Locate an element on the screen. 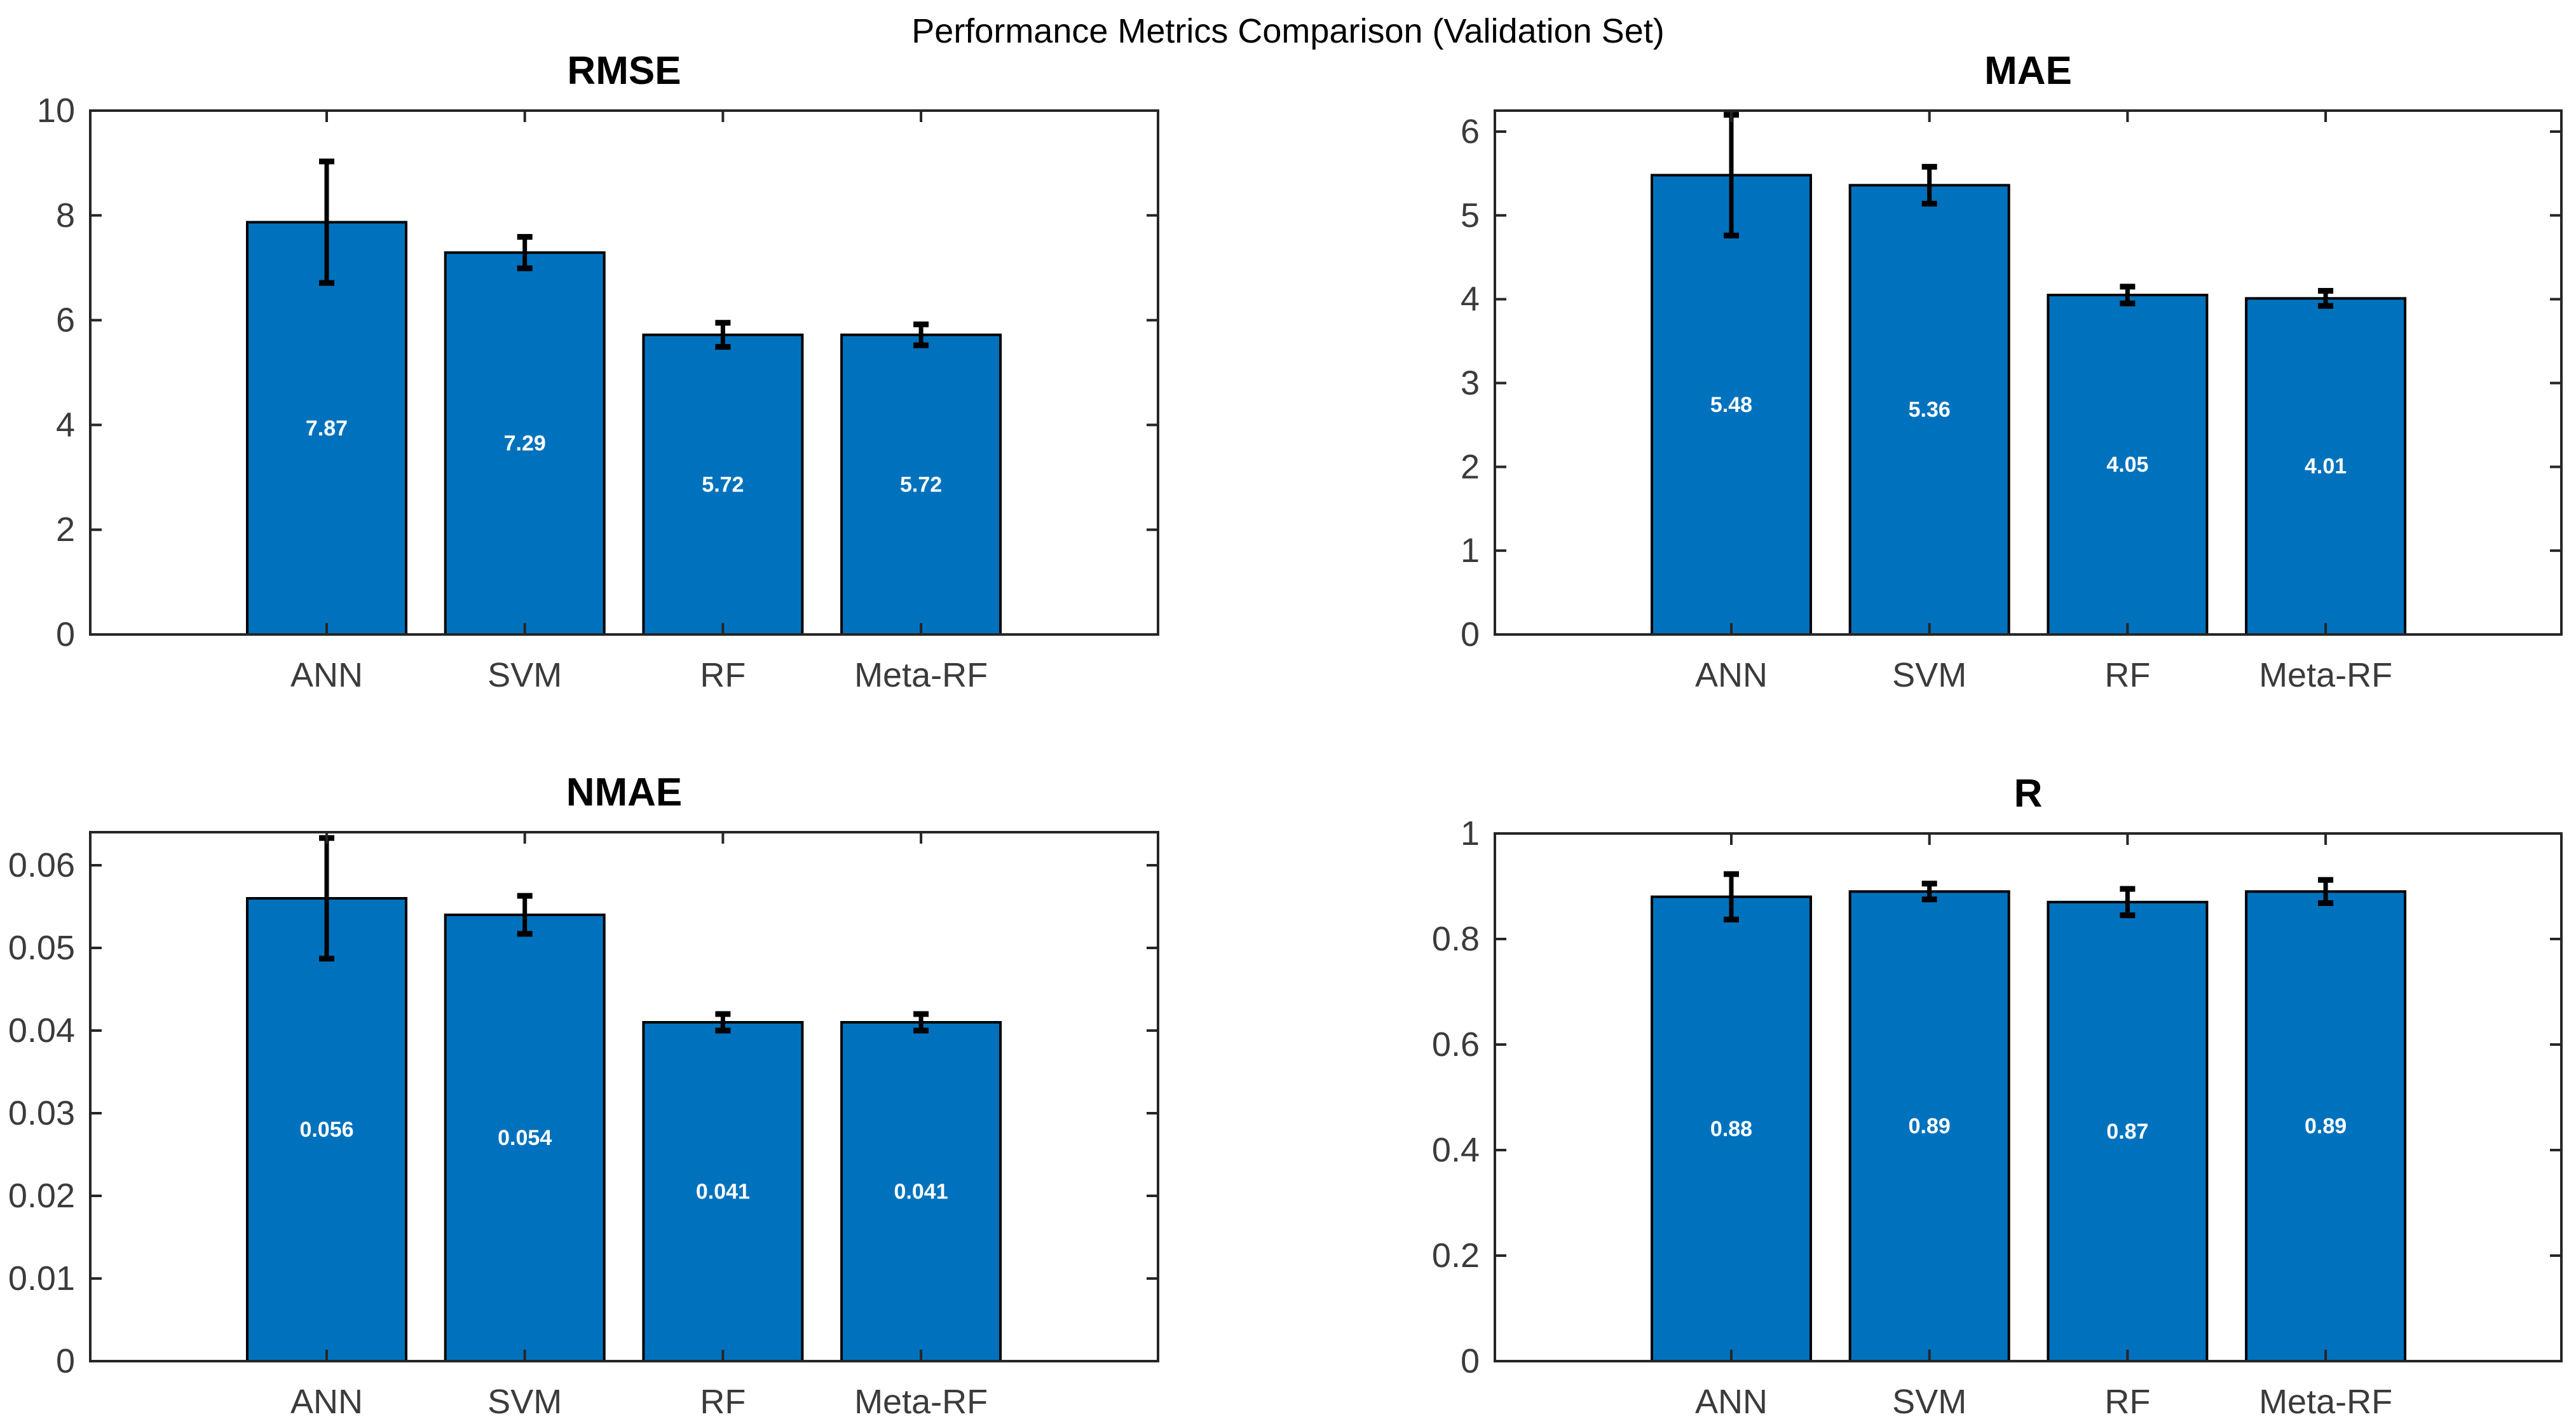 The height and width of the screenshot is (1419, 2576). bar-value-label: 4.05 is located at coordinates (2127, 465).